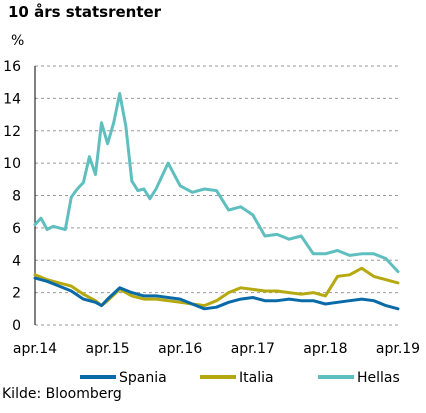 The width and height of the screenshot is (426, 413). Describe the element at coordinates (12, 67) in the screenshot. I see `y-tick-label: 16` at that location.